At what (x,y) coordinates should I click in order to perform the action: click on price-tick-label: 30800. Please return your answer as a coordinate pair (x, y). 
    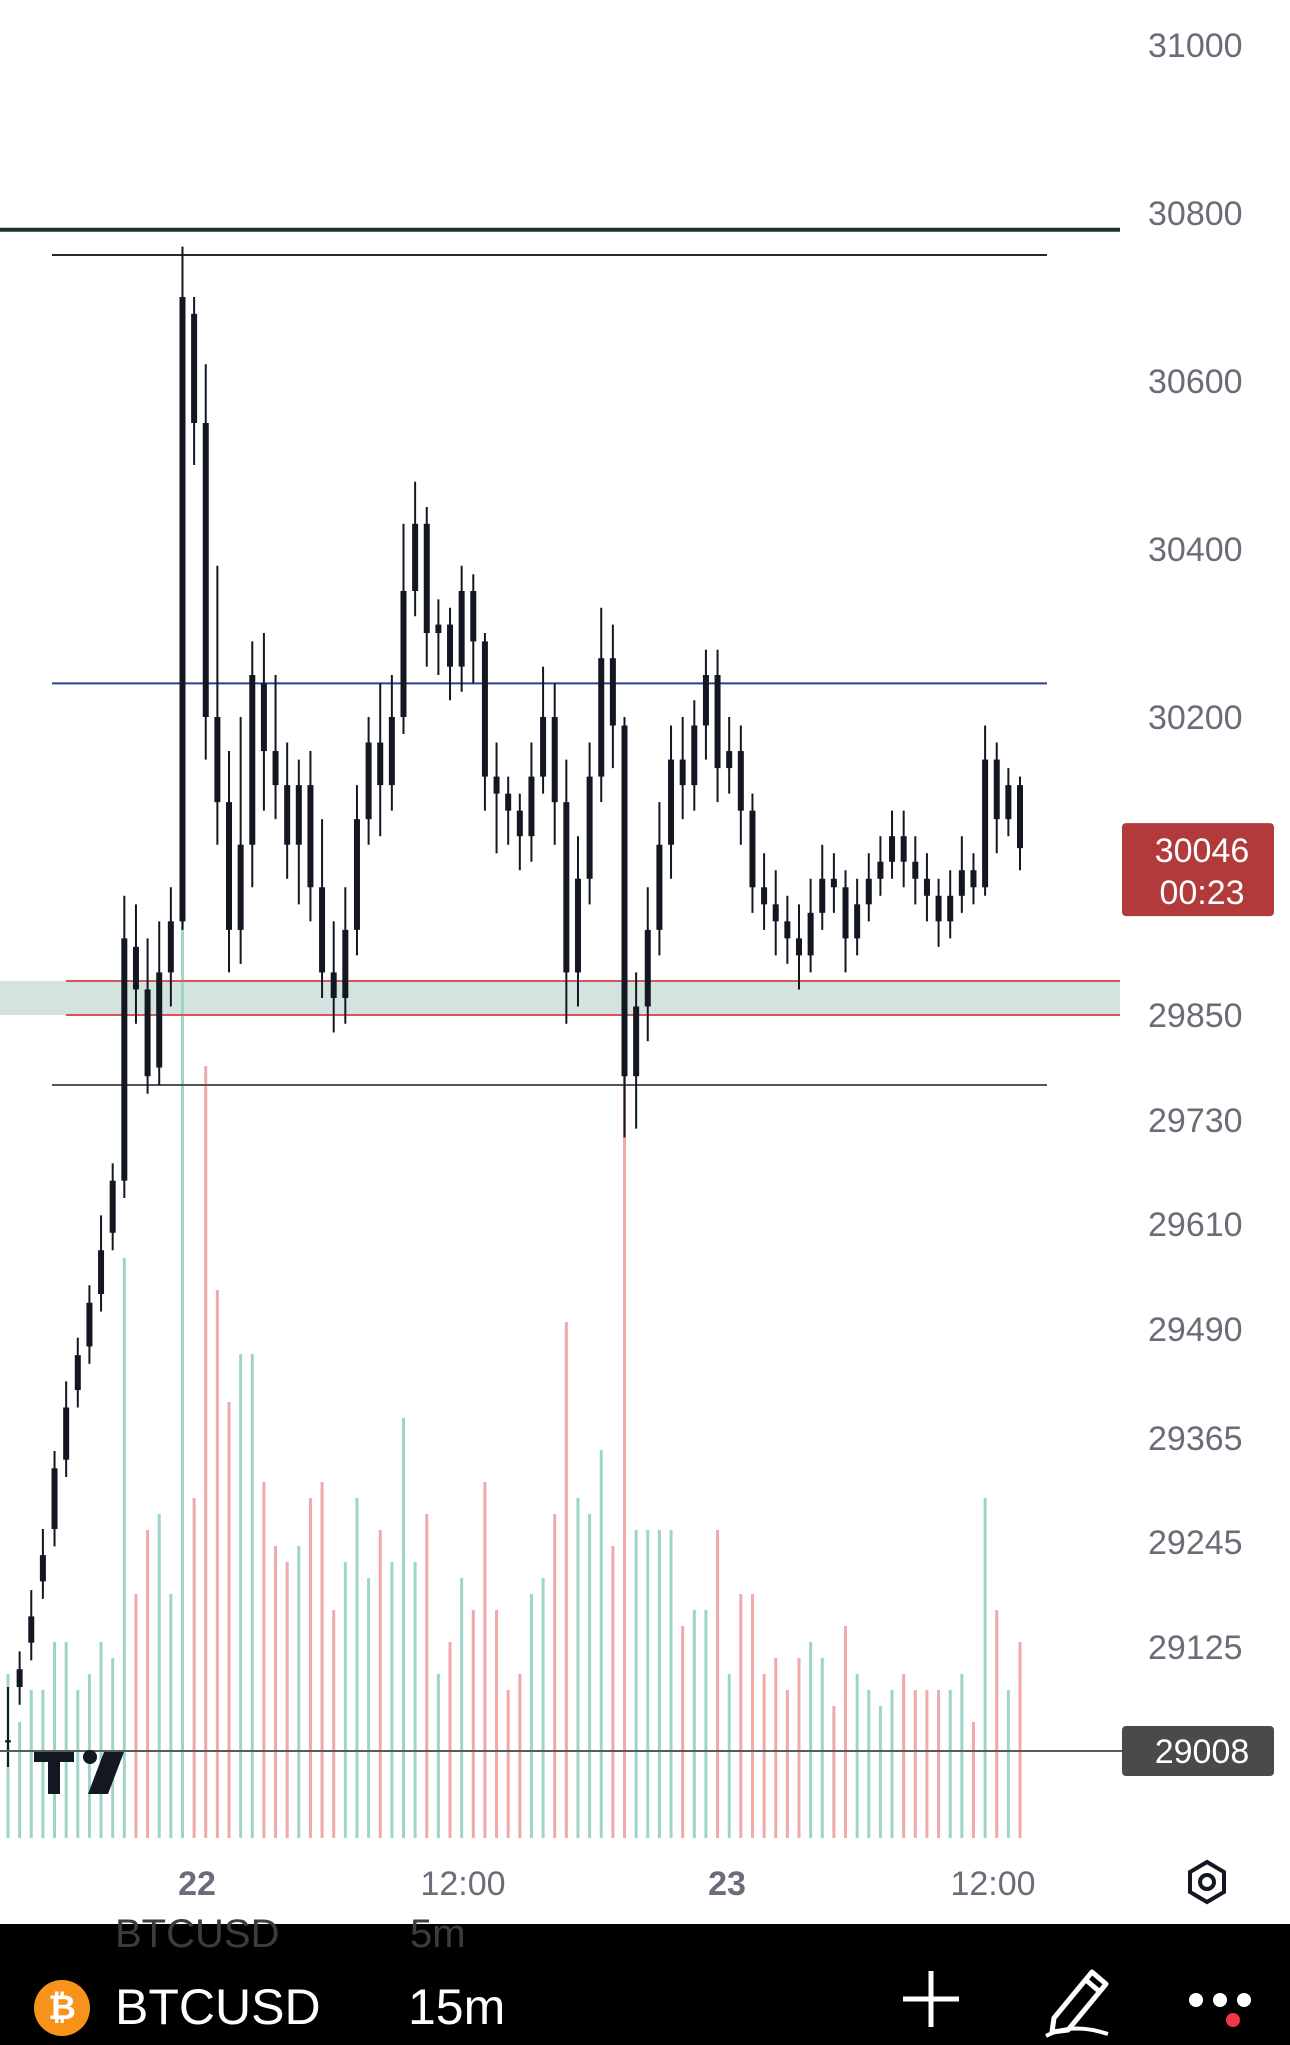
    Looking at the image, I should click on (1195, 214).